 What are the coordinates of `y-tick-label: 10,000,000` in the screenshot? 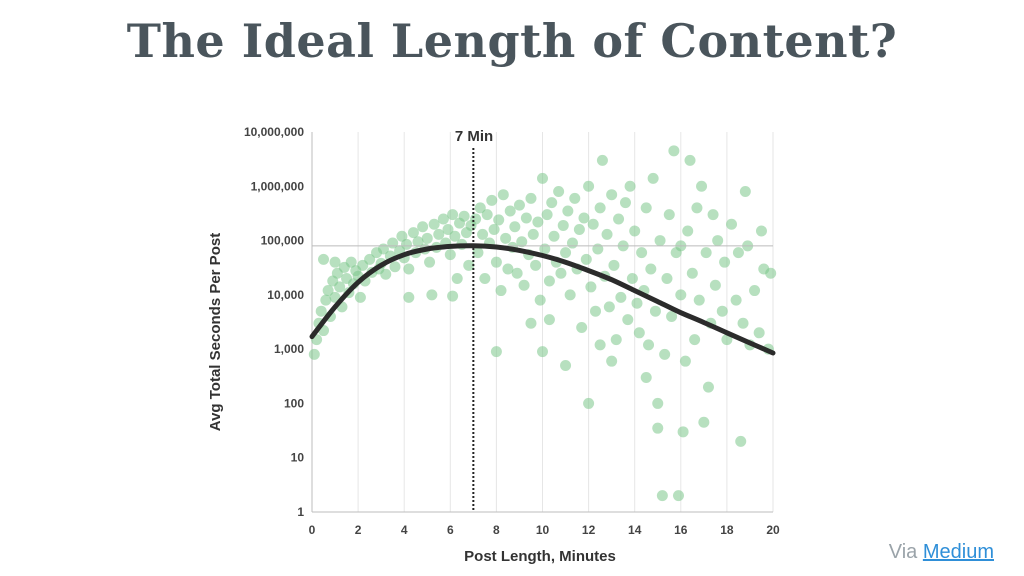 It's located at (274, 132).